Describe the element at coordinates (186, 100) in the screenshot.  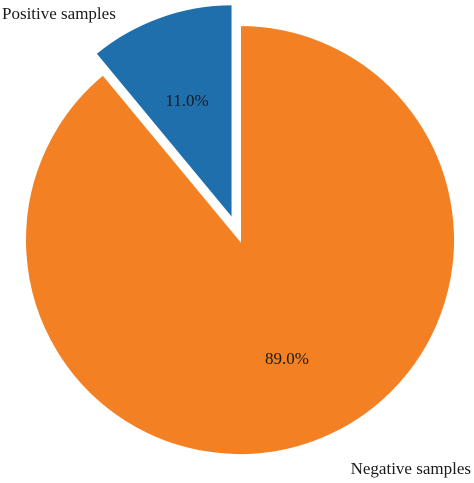
I see `positive-percent-label: 11.0%` at that location.